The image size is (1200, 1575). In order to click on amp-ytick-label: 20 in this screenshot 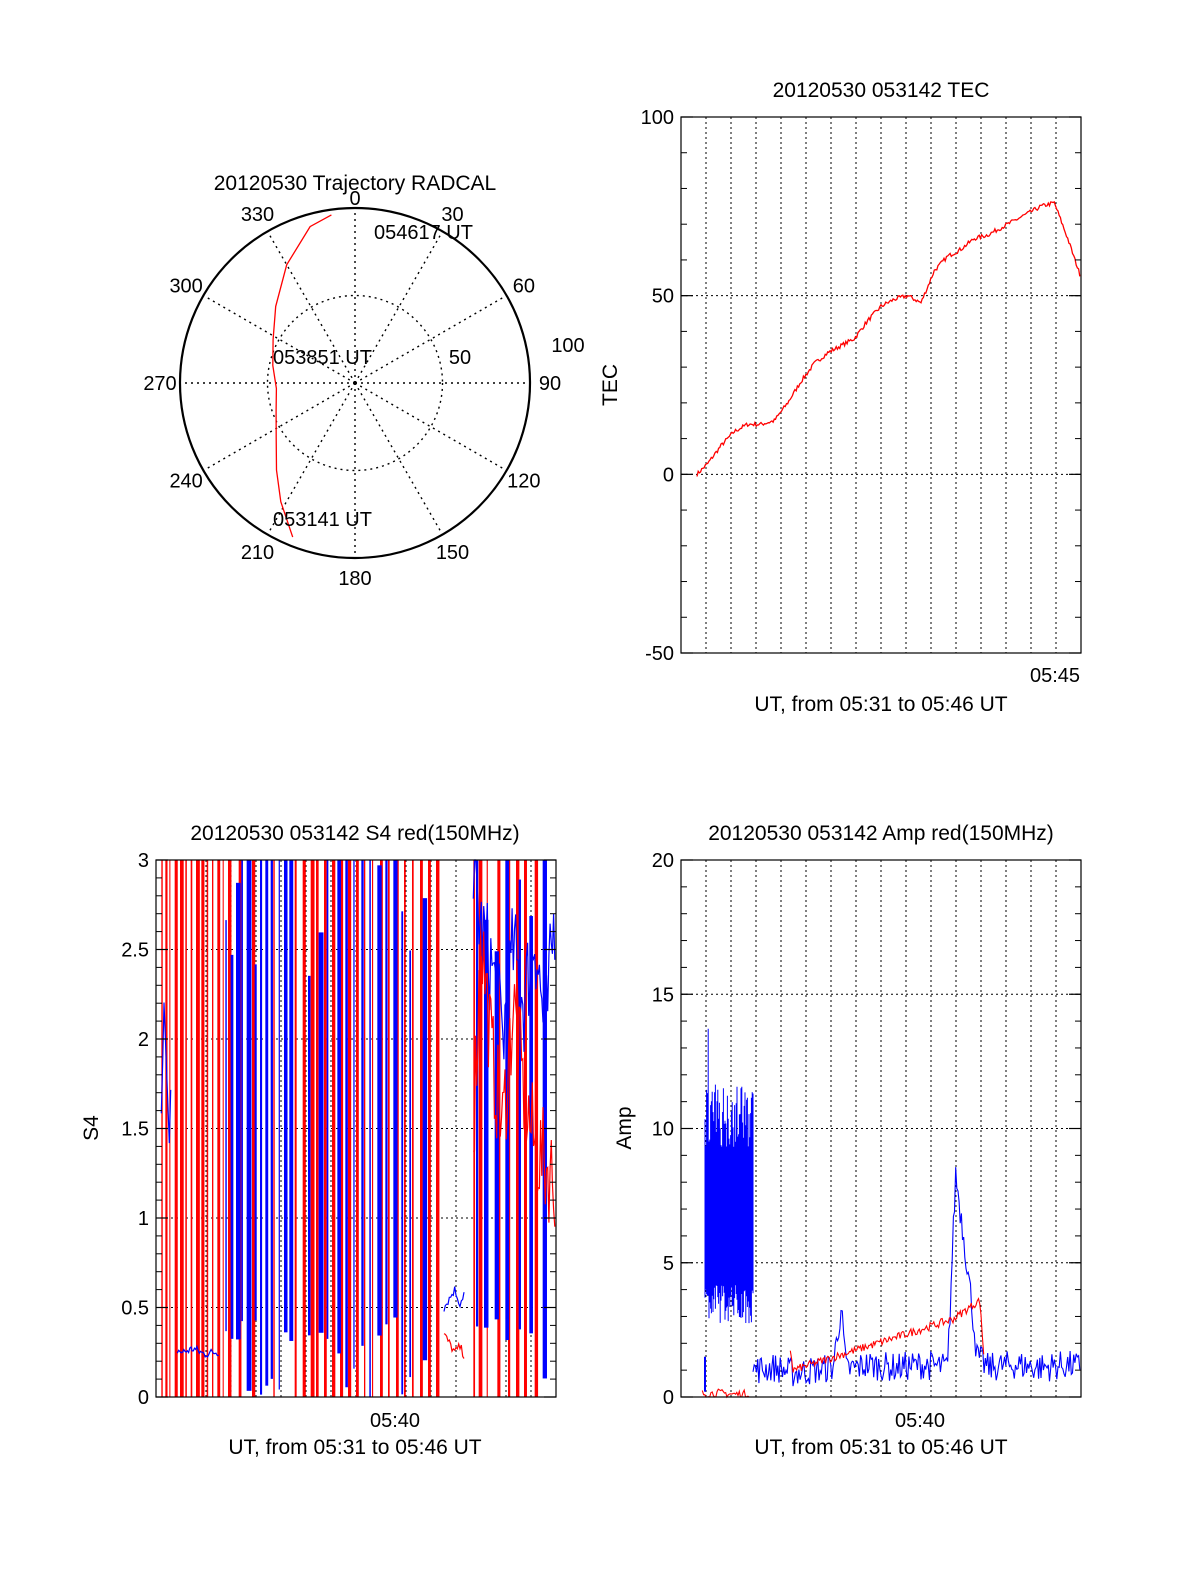, I will do `click(663, 861)`.